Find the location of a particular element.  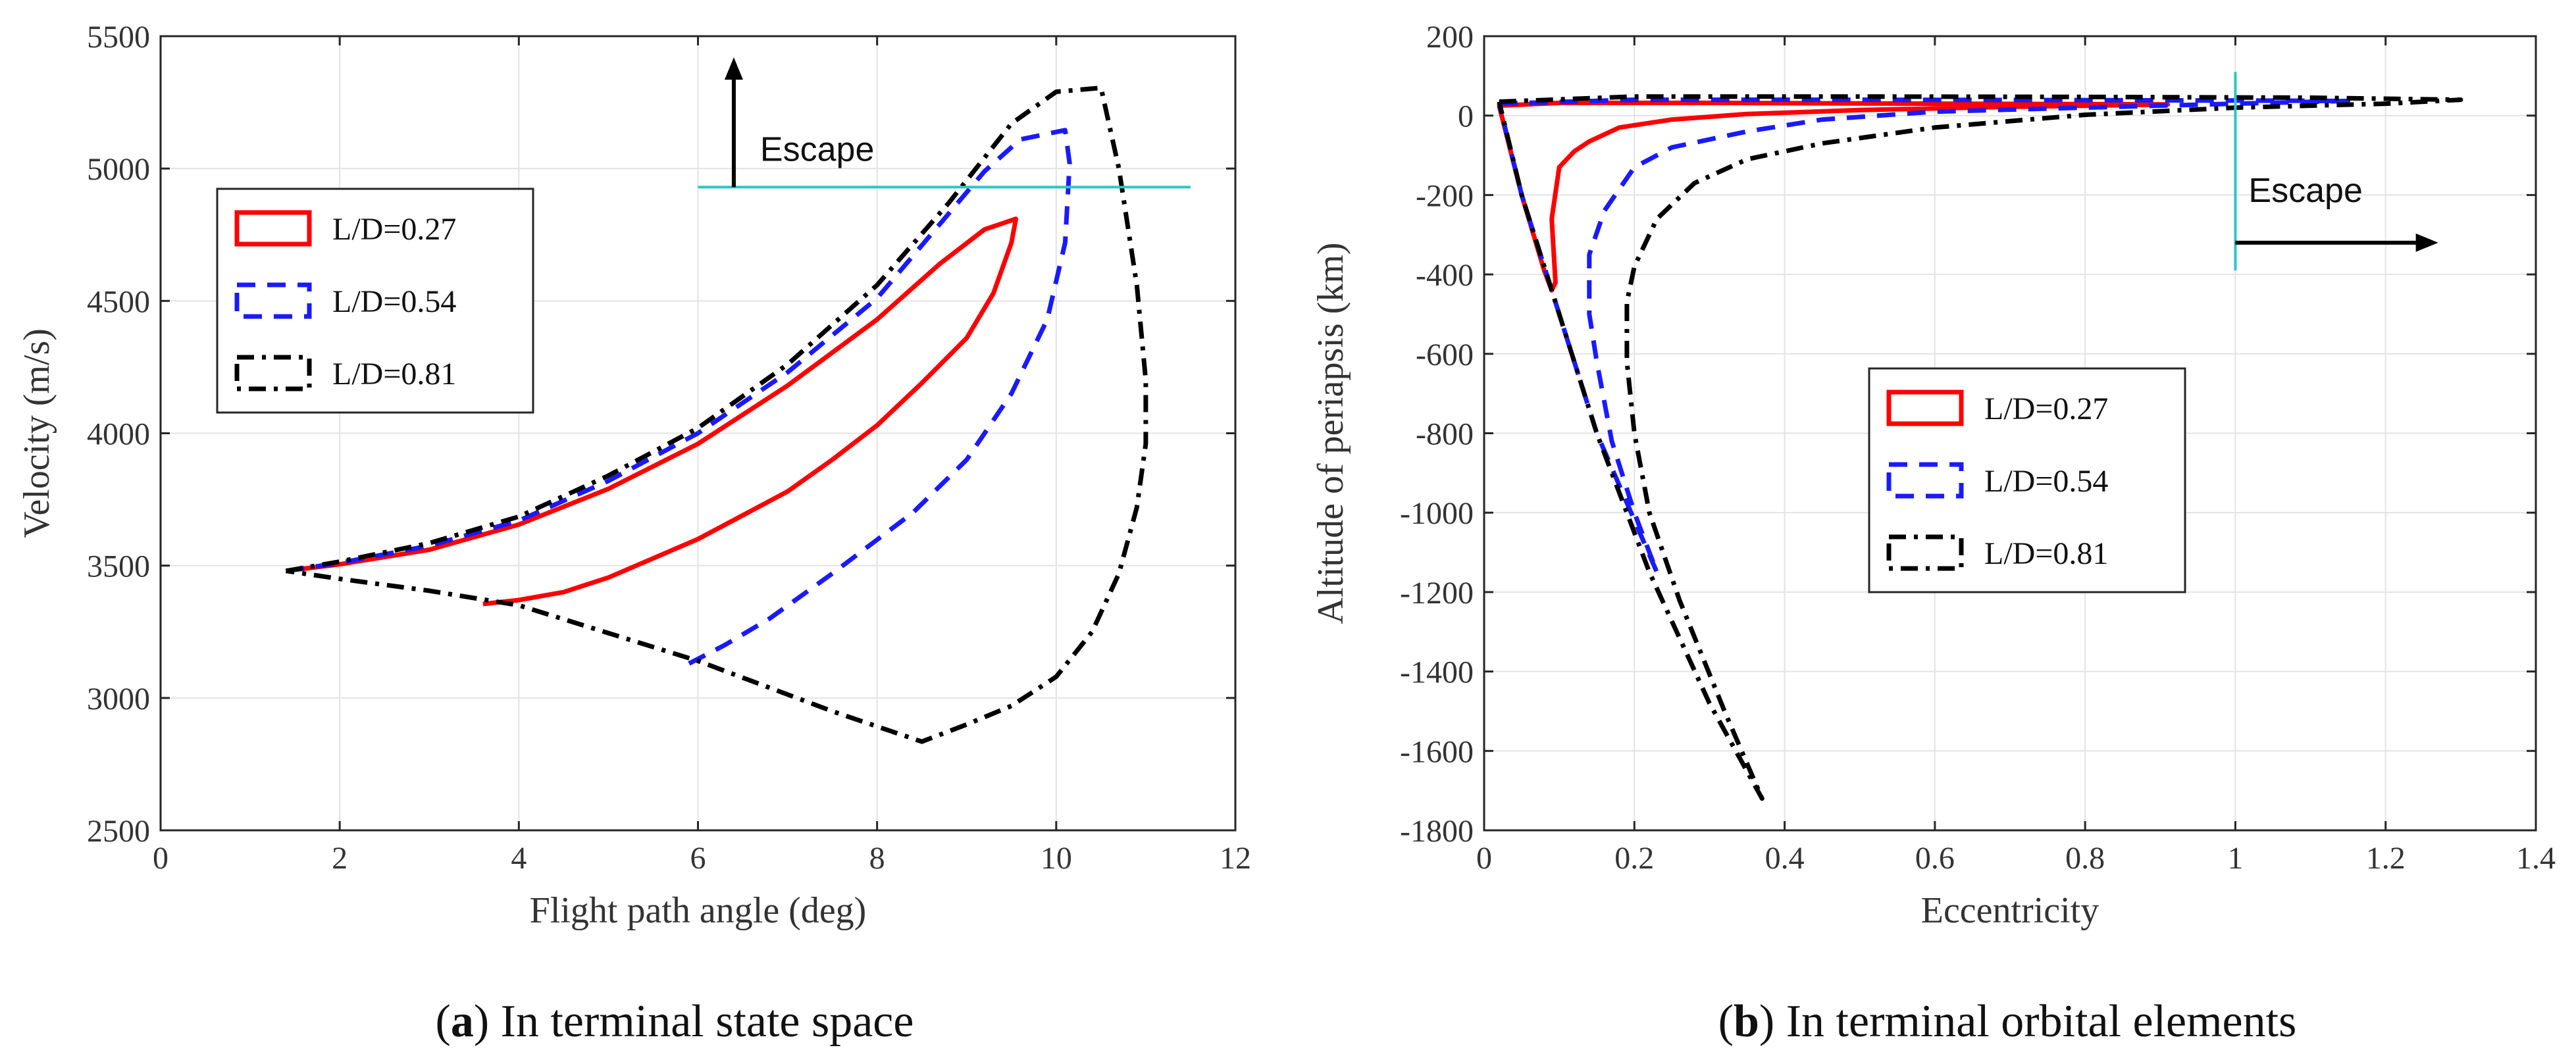

x-tick-label: 4 is located at coordinates (519, 858).